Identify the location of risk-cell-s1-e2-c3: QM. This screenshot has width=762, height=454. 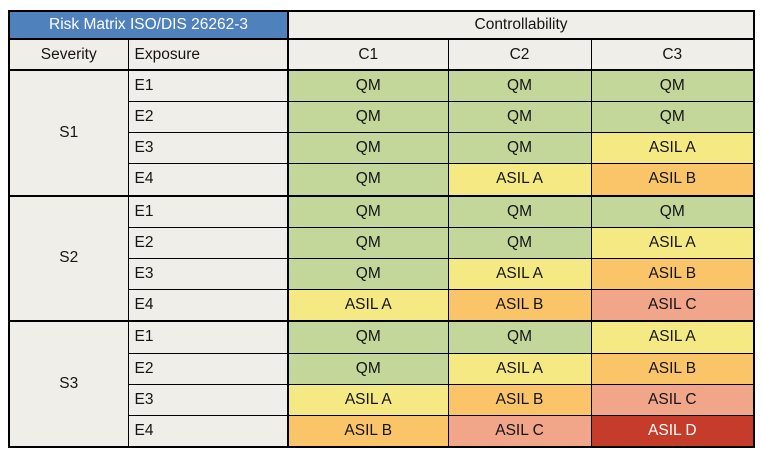
(672, 117).